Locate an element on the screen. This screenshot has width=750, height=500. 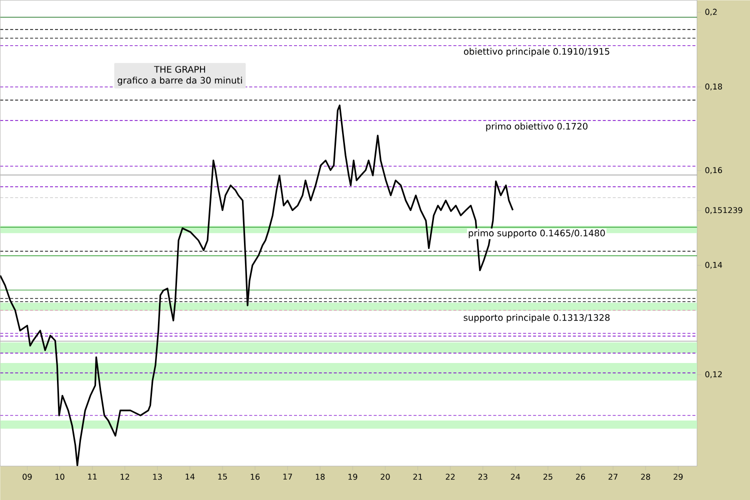
text: THE GRAPH is located at coordinates (180, 69).